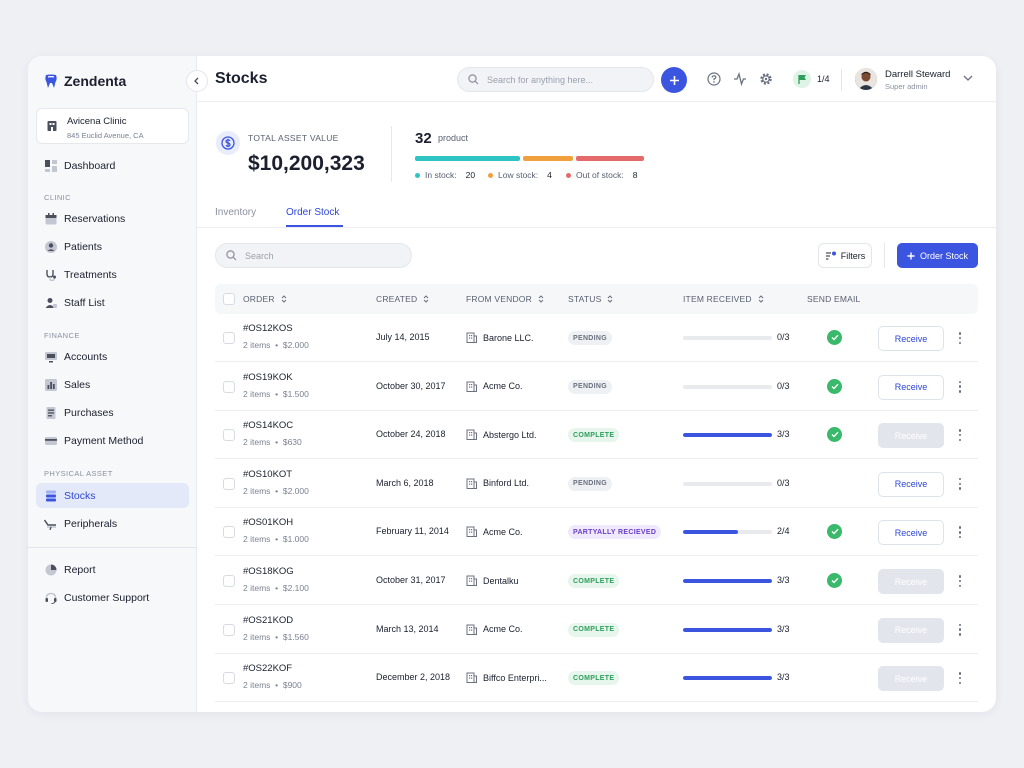 The height and width of the screenshot is (768, 1024). Describe the element at coordinates (90, 165) in the screenshot. I see `sidebar-item-label: Dashboard` at that location.